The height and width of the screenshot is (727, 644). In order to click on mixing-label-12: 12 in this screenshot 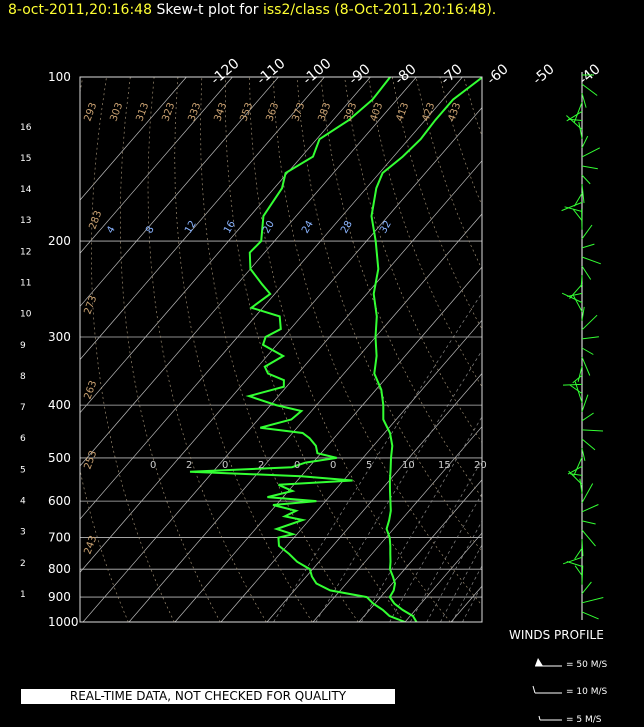, I will do `click(191, 227)`.